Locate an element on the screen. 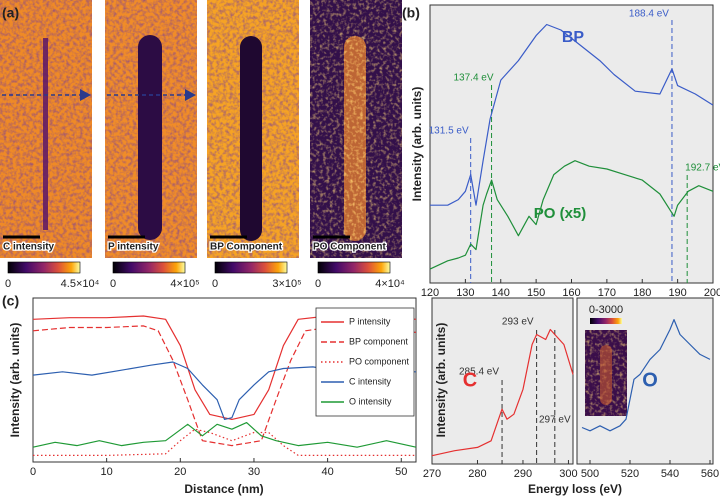 The image size is (720, 498). inset-label: 0-3000 is located at coordinates (606, 310).